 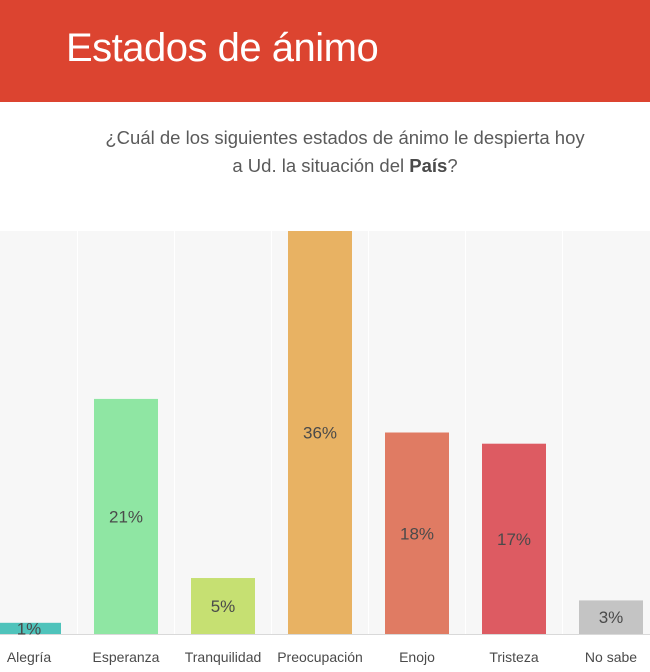 I want to click on data-label: 1%, so click(x=29, y=628).